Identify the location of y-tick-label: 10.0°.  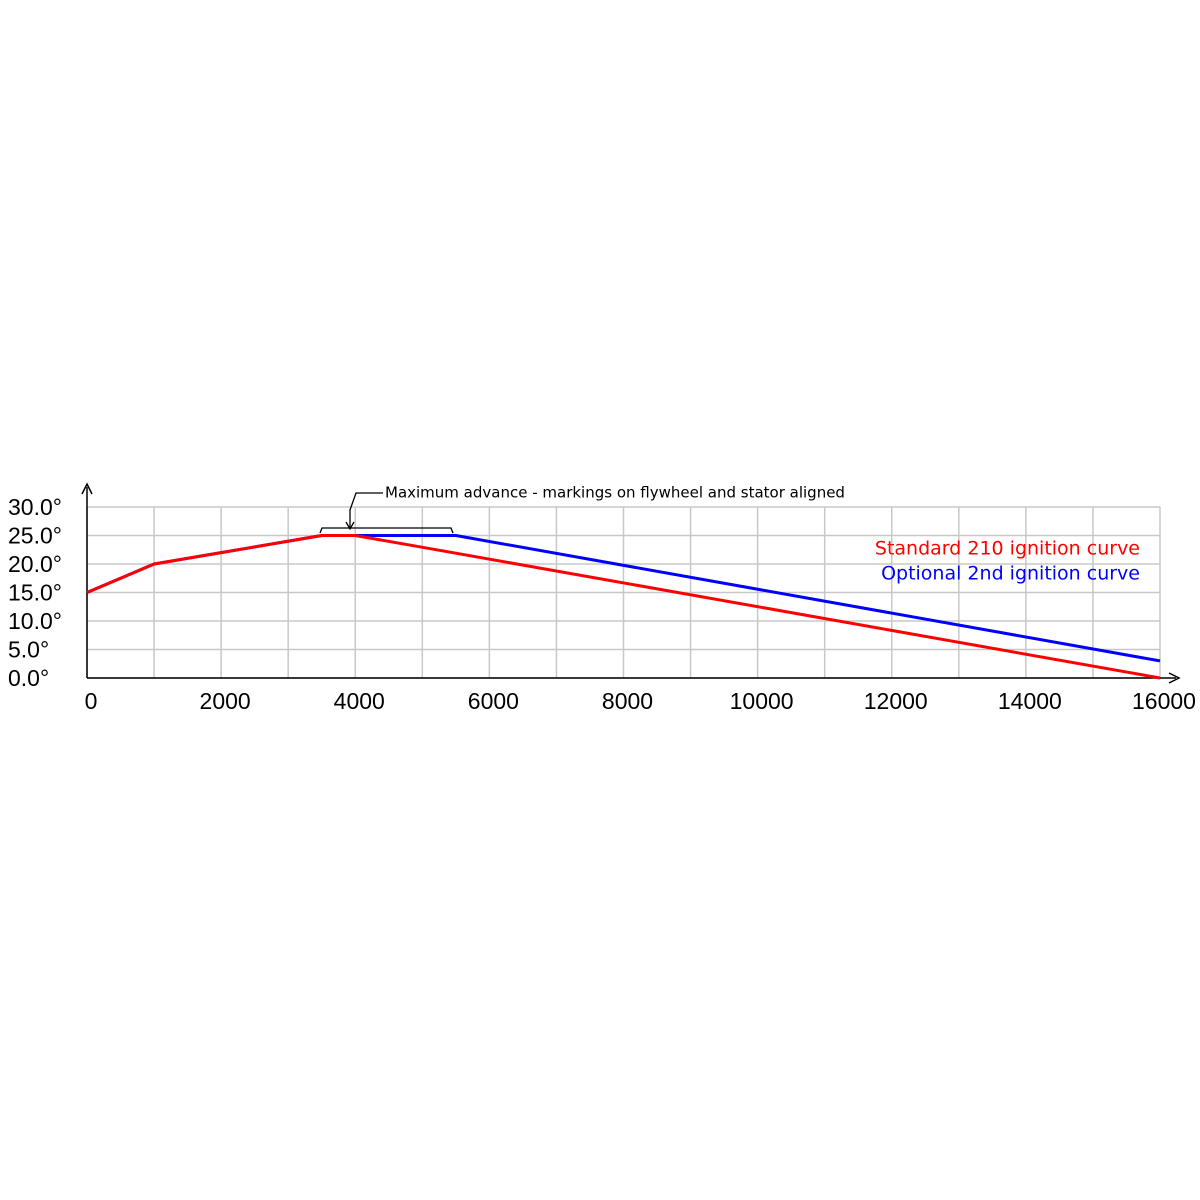
(35, 621).